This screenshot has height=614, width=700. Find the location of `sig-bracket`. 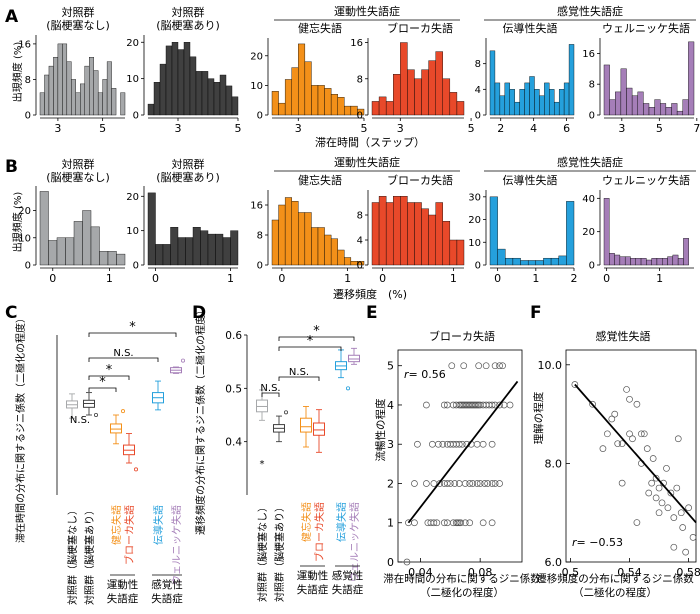

sig-bracket is located at coordinates (310, 348).